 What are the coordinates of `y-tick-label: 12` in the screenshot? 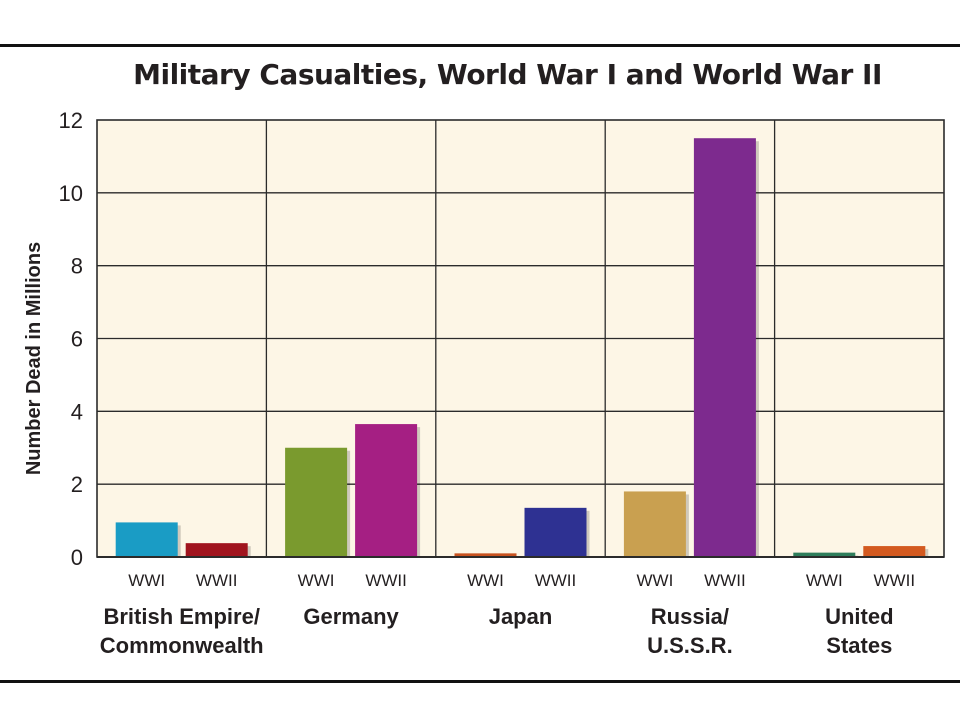 It's located at (71, 120).